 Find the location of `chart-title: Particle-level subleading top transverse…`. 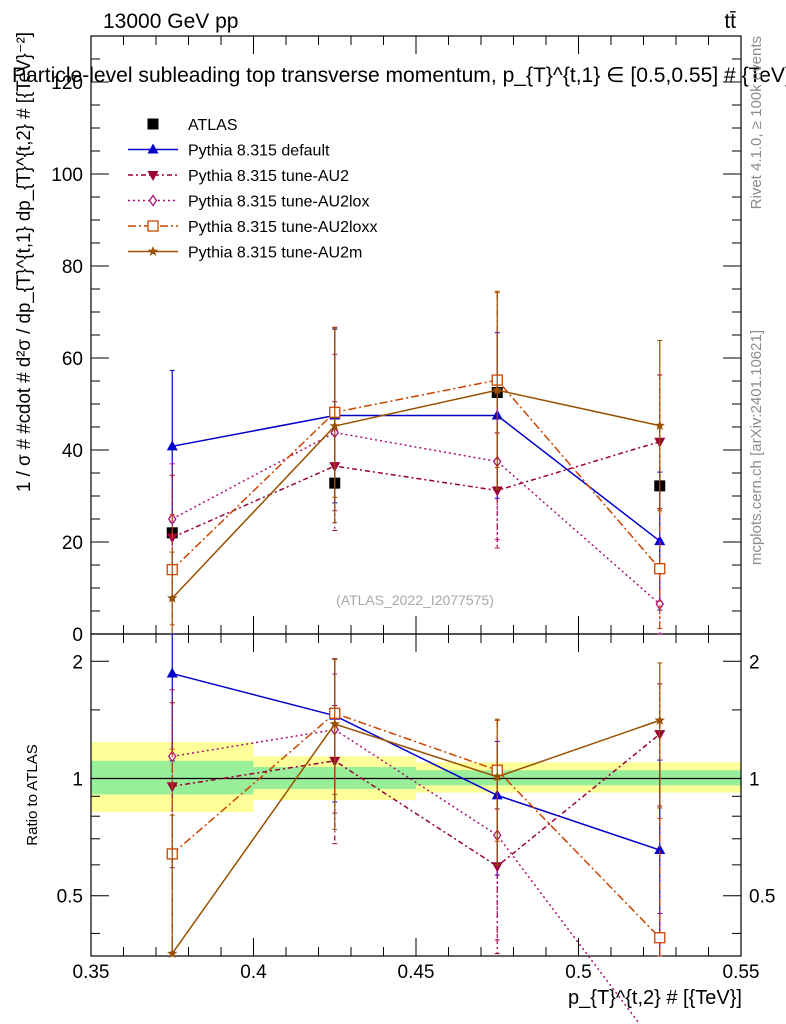

chart-title: Particle-level subleading top transverse… is located at coordinates (399, 75).